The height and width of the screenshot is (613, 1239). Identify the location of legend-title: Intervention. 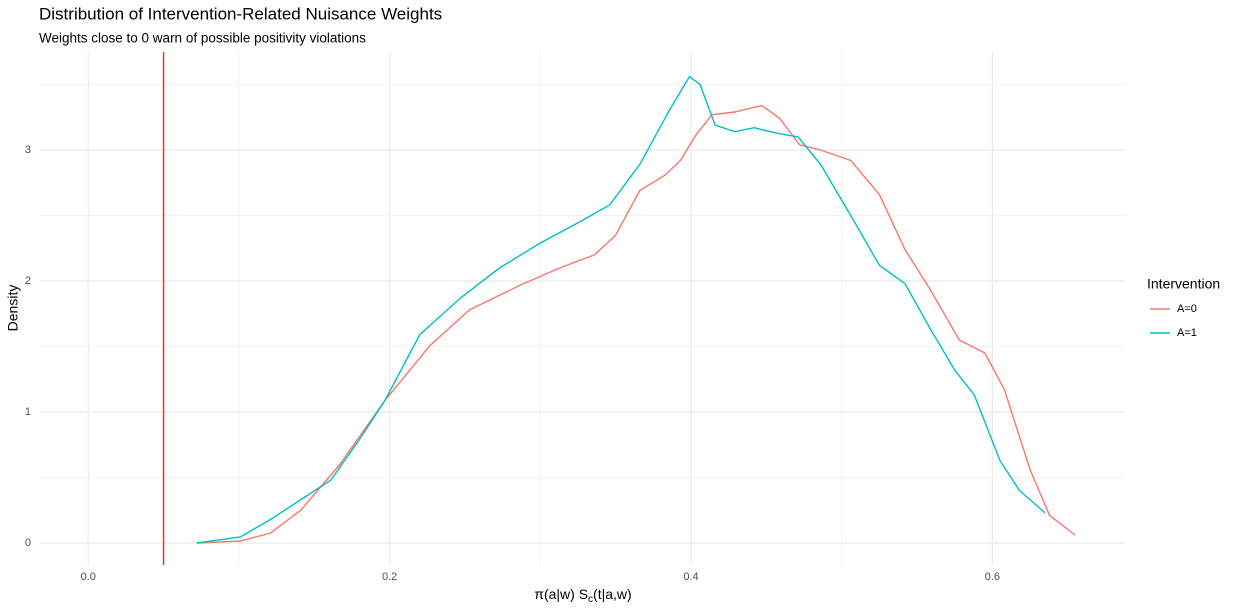
(1183, 284).